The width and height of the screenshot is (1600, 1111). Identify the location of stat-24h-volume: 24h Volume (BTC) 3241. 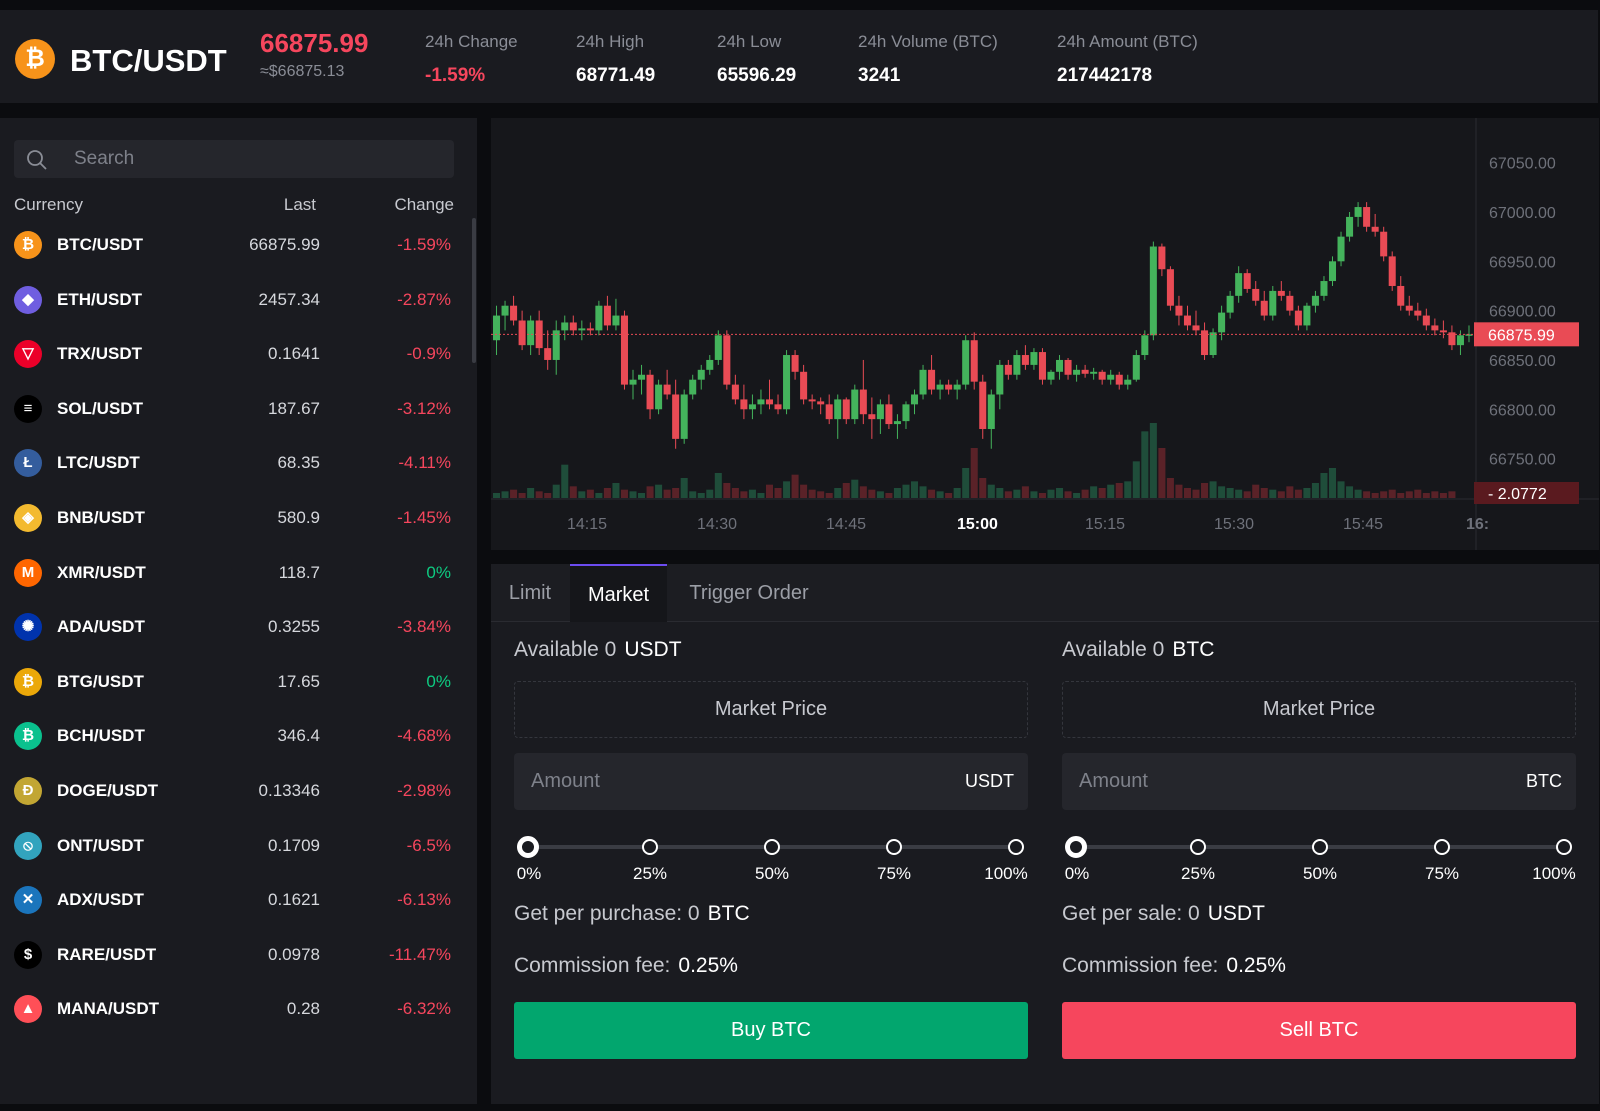
(928, 59).